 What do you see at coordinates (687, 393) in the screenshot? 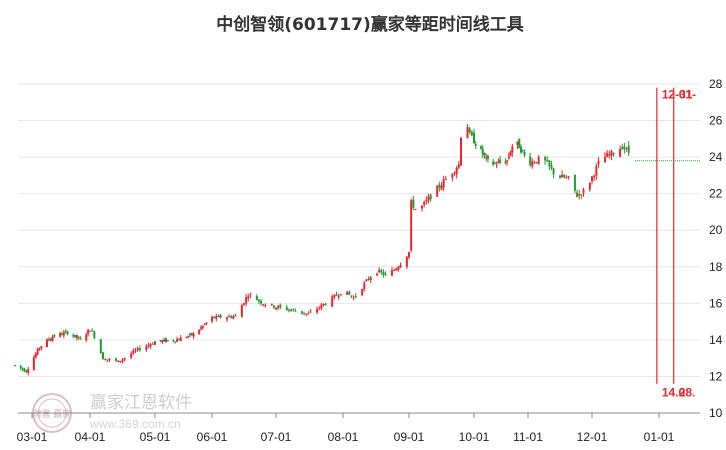
I see `time-marker-value: 28.` at bounding box center [687, 393].